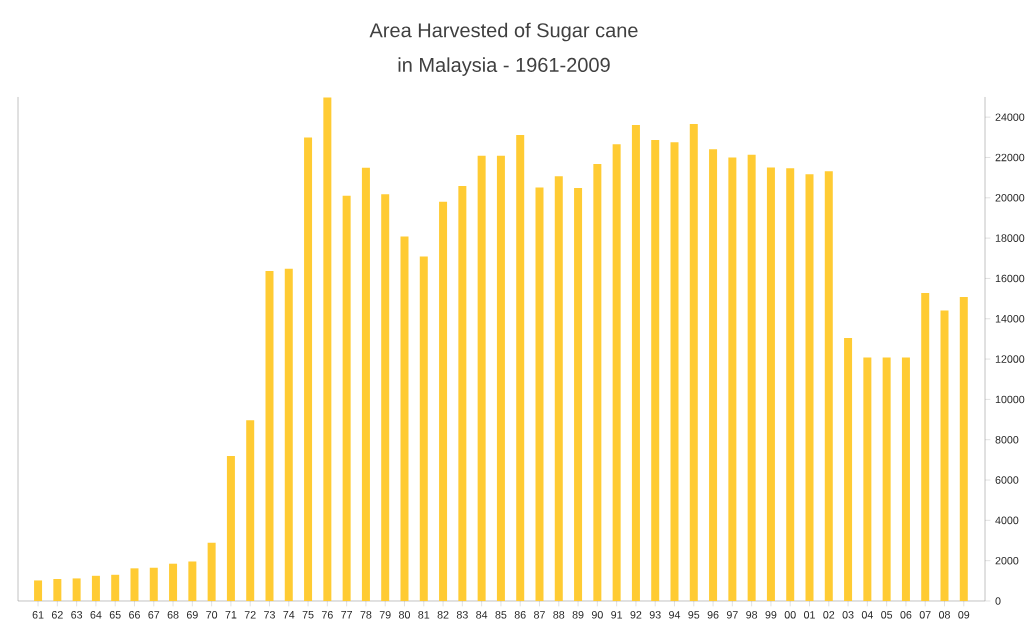  Describe the element at coordinates (57, 615) in the screenshot. I see `x-tick-label: 62` at that location.